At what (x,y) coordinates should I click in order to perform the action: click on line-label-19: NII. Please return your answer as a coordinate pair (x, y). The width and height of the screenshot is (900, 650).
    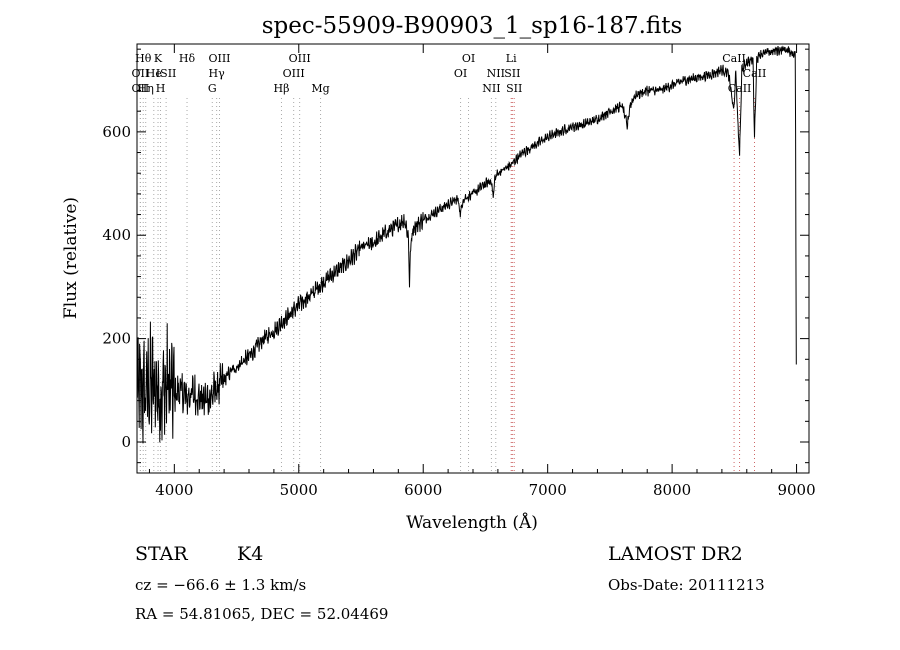
    Looking at the image, I should click on (496, 73).